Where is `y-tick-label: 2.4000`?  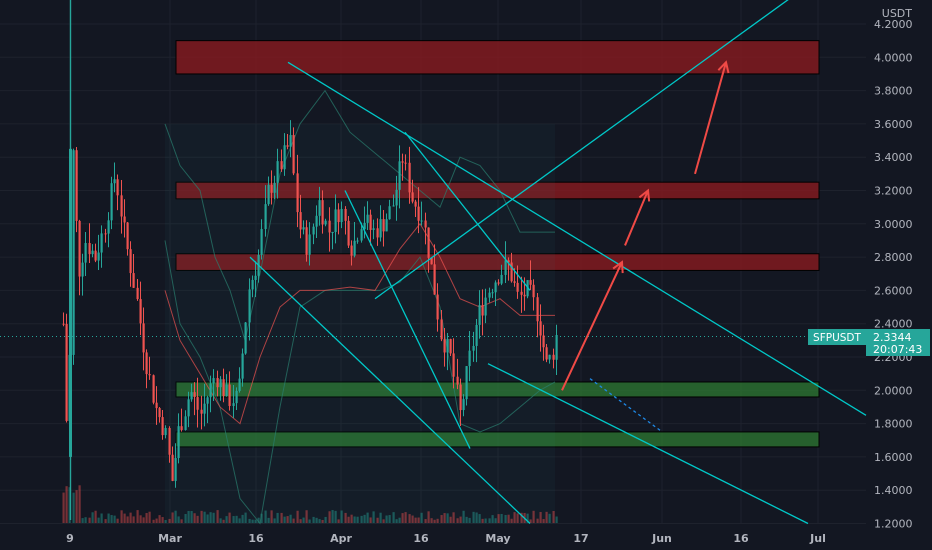
y-tick-label: 2.4000 is located at coordinates (893, 324).